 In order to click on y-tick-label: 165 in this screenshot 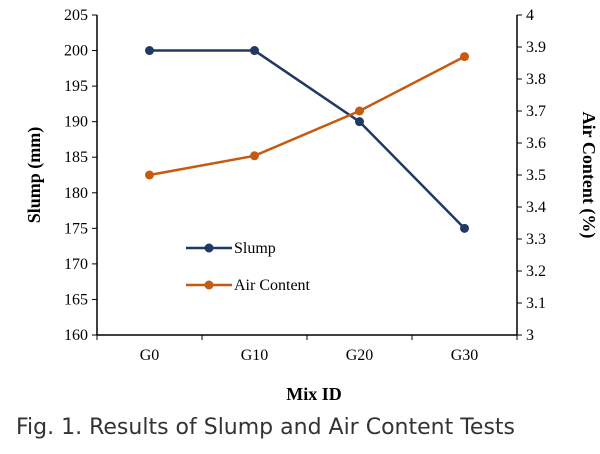, I will do `click(76, 299)`.